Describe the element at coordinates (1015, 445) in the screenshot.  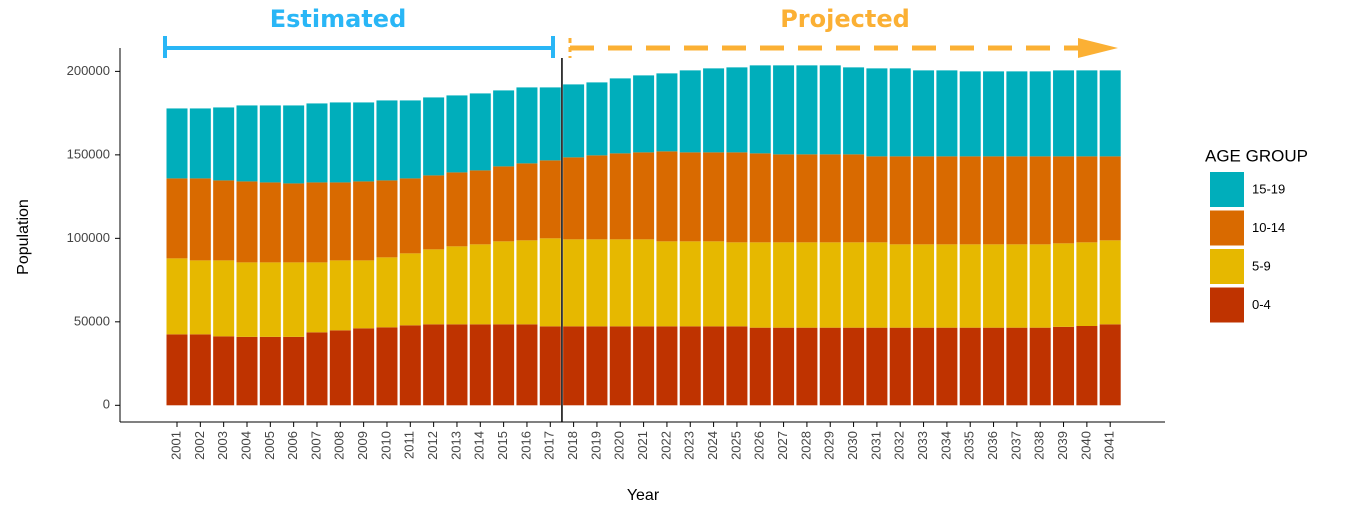
I see `x-tick-label: 2037` at that location.